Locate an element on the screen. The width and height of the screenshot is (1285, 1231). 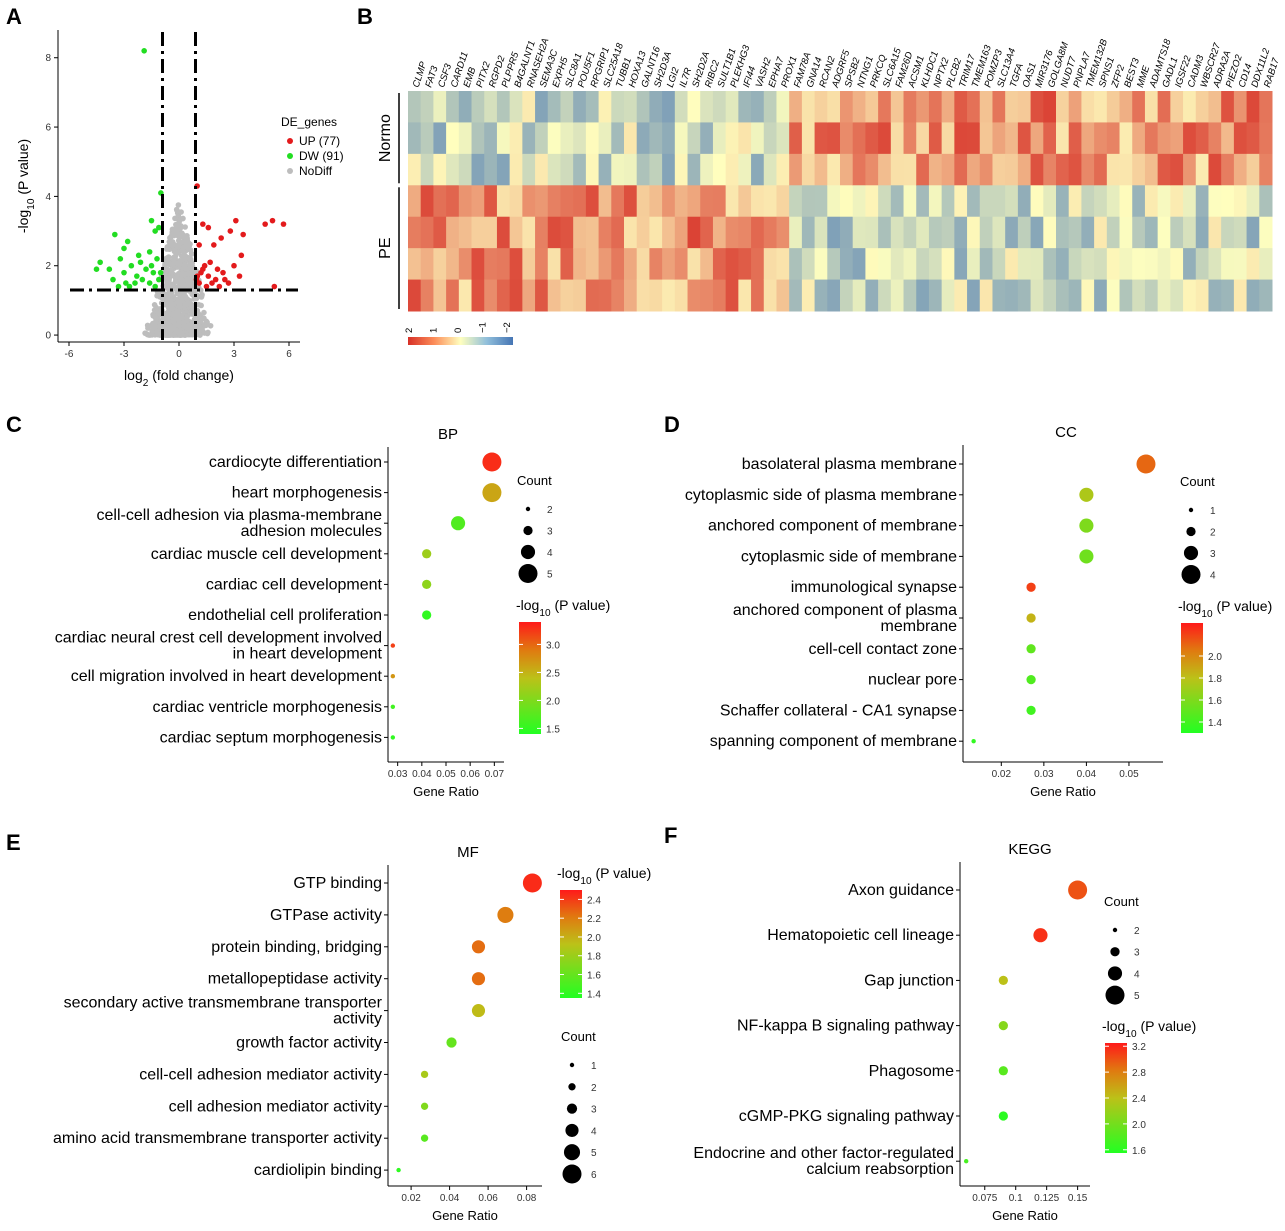
term-label: anchored component of membrane is located at coordinates (832, 526).